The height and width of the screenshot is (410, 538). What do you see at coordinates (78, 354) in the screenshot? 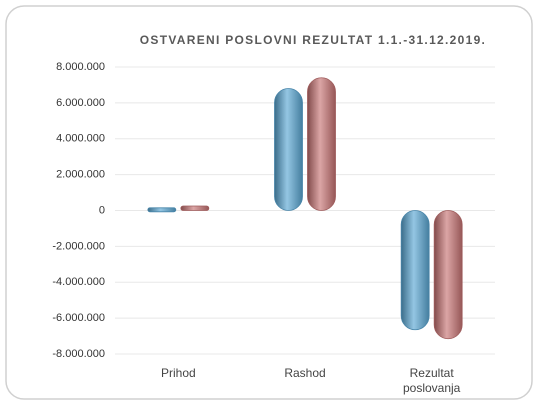
I see `y-tick-label: -8.000.000` at bounding box center [78, 354].